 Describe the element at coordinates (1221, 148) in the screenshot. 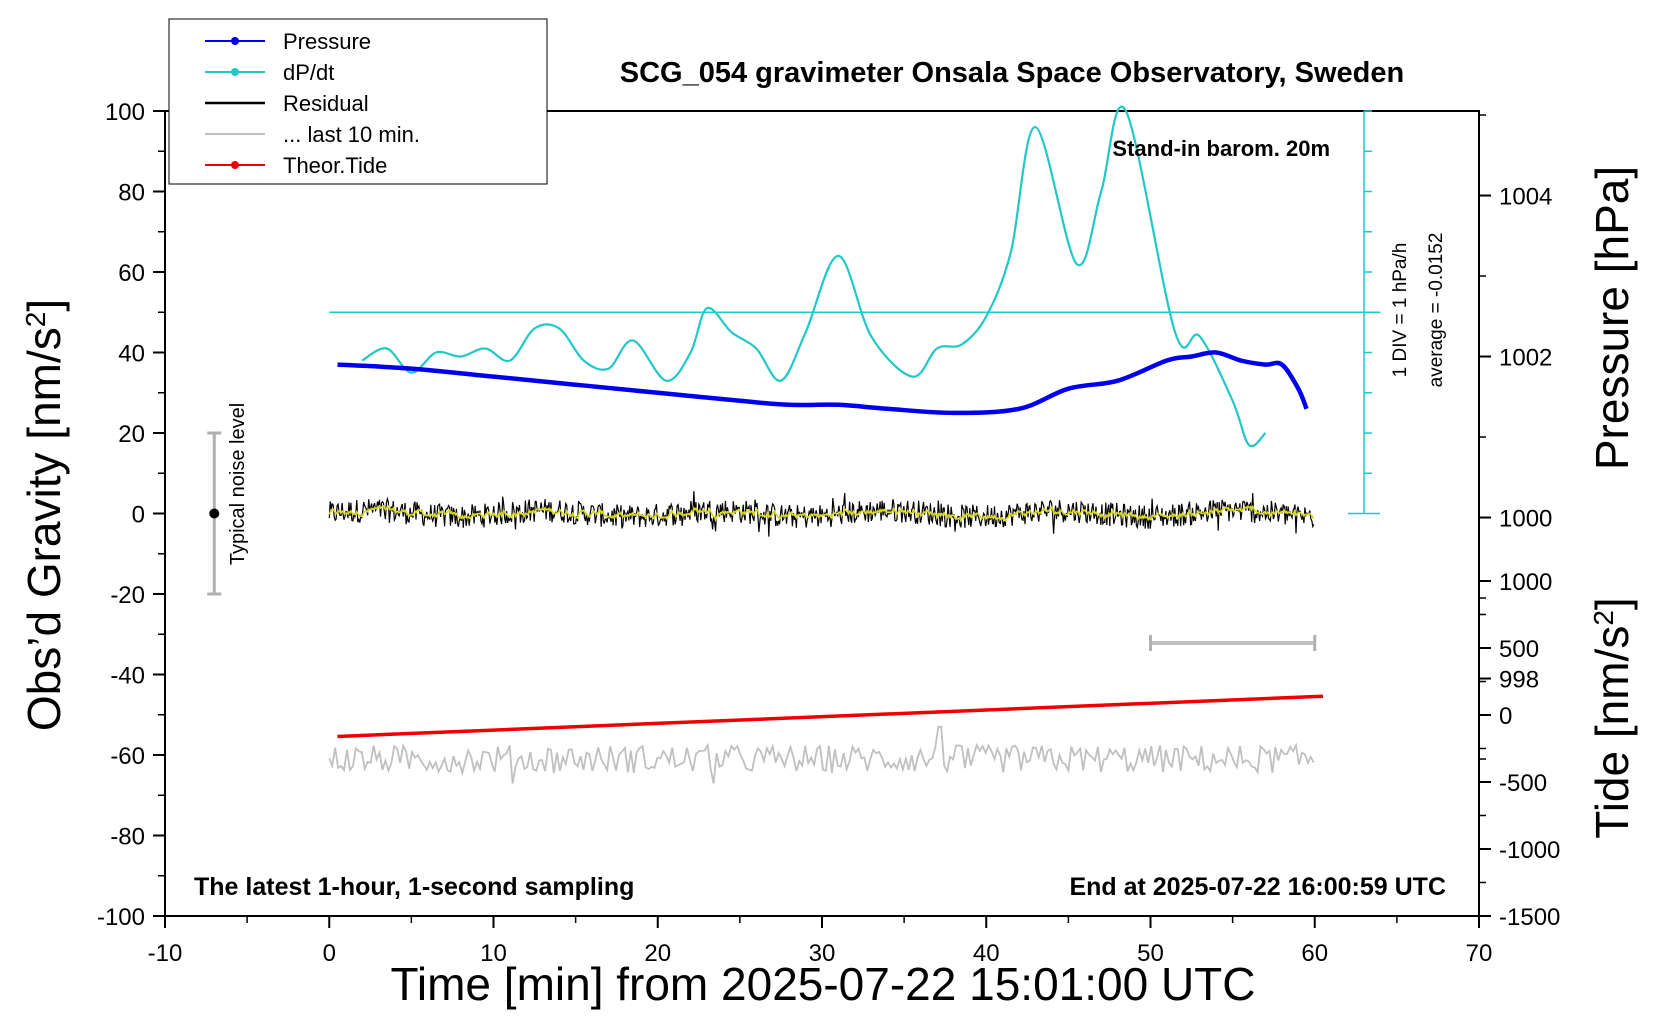

I see `stand-in-barometer-note: Stand-in barom. 20m` at that location.